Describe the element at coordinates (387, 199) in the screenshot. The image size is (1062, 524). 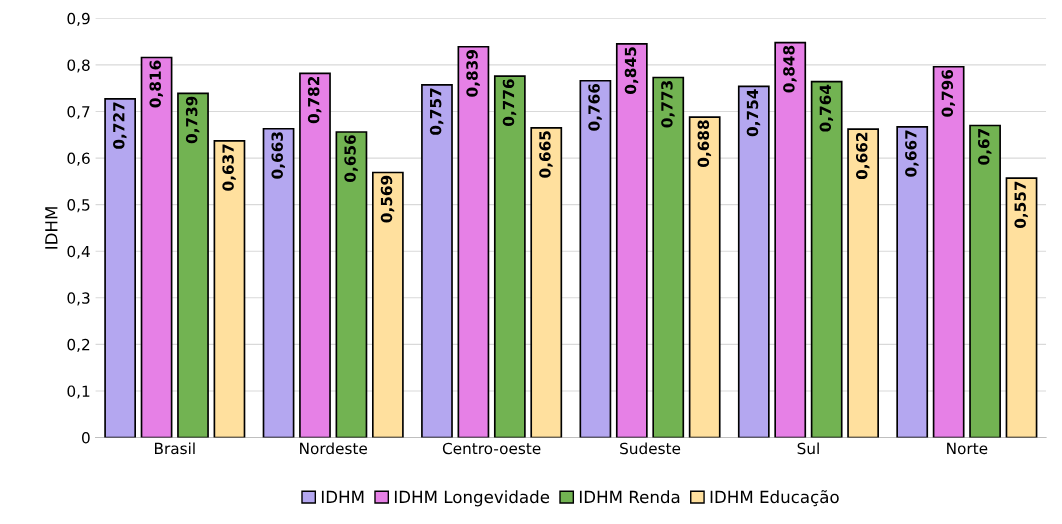
I see `data-label: 0,569` at that location.